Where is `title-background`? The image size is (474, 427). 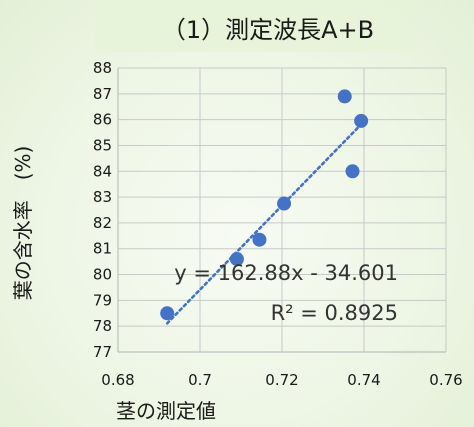
title-background is located at coordinates (255, 26).